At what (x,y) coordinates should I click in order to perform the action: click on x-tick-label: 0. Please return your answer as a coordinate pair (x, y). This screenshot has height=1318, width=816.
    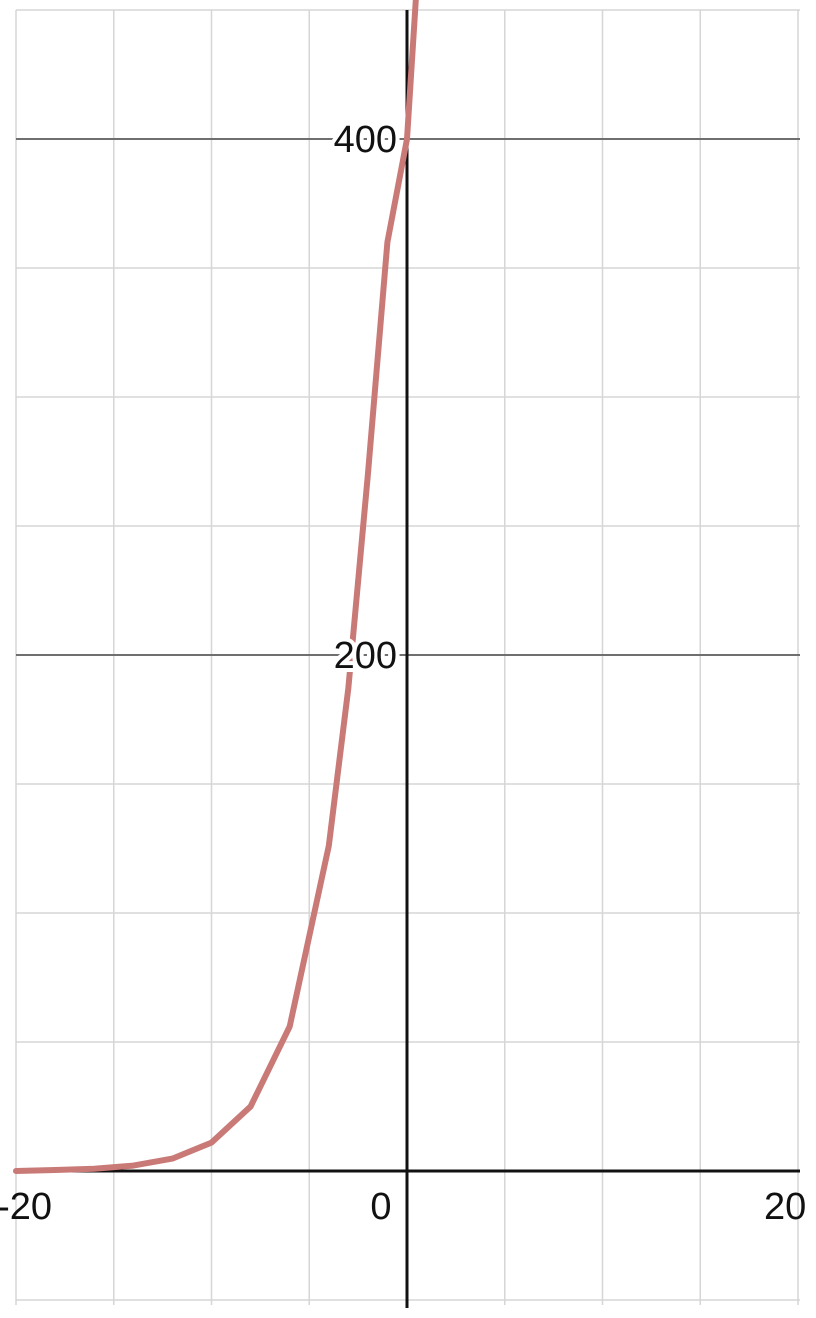
    Looking at the image, I should click on (380, 1207).